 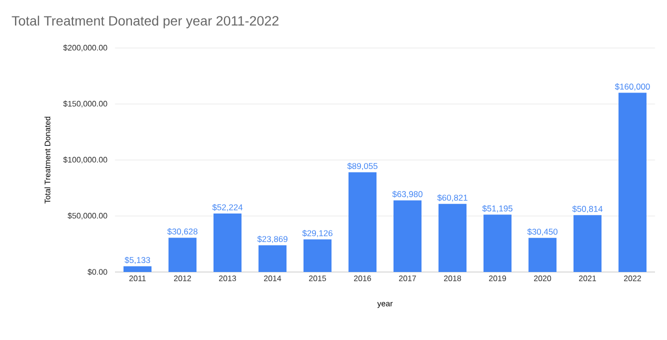 I want to click on data-label: $160,000, so click(x=632, y=87).